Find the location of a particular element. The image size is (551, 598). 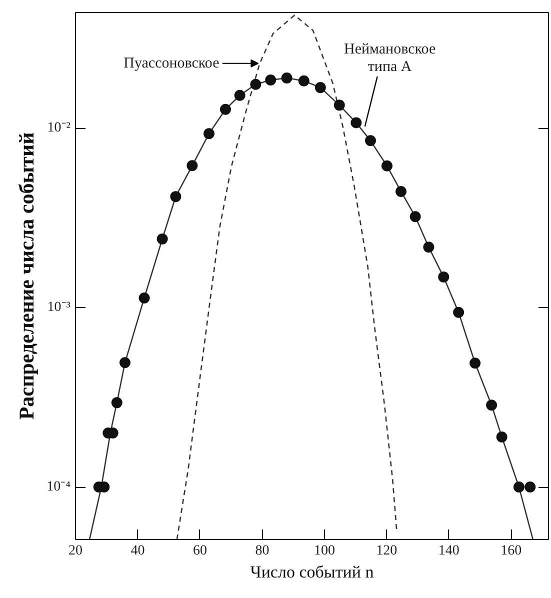

x-tick-label: 160 is located at coordinates (511, 551).